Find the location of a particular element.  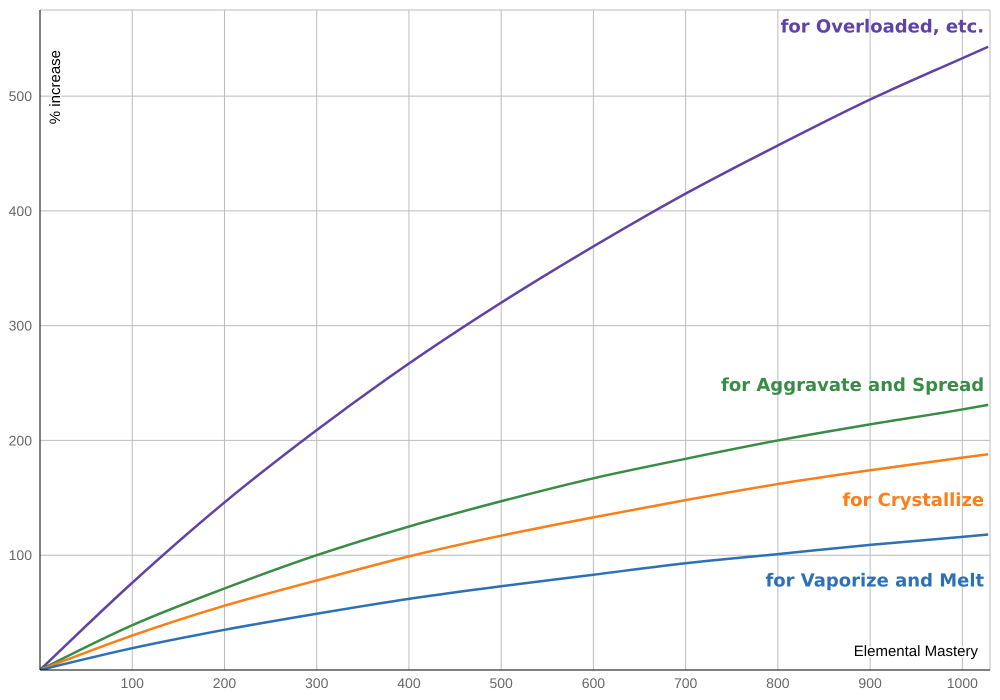

y-tick-label: 200 is located at coordinates (20, 440).